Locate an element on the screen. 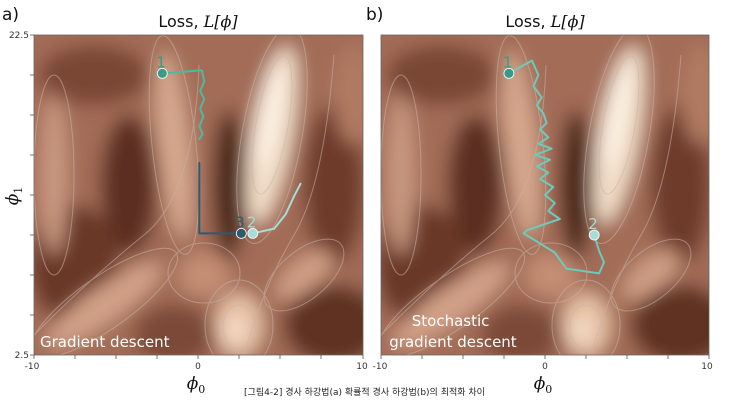  panel-a-trajectories is located at coordinates (231, 152).